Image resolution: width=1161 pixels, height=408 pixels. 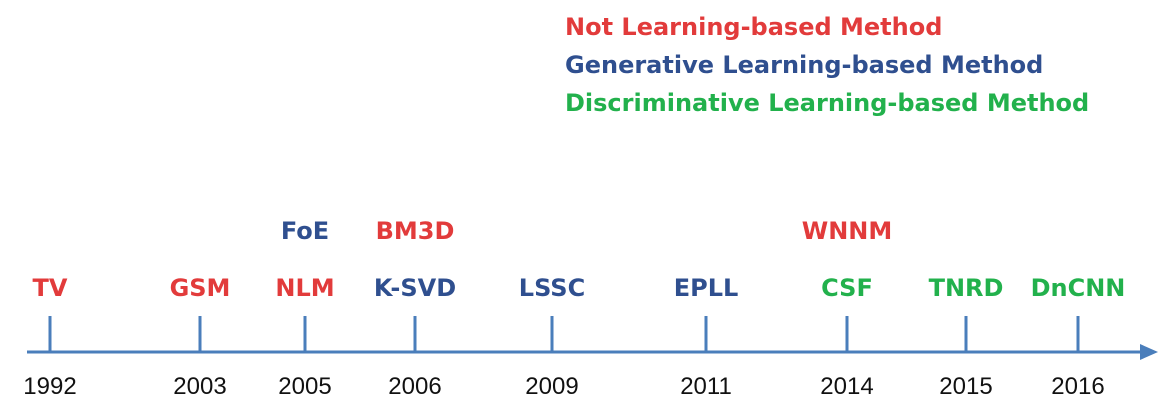 I want to click on method-label-wnnm: WNNM, so click(x=847, y=231).